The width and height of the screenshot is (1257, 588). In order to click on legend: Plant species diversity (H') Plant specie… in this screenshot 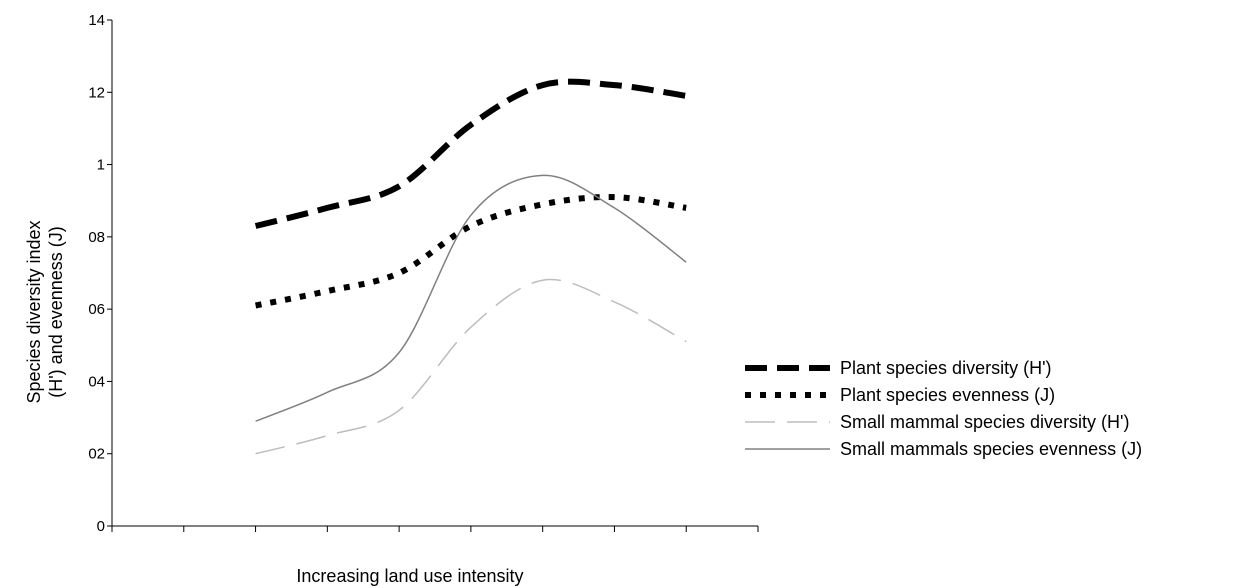, I will do `click(943, 408)`.